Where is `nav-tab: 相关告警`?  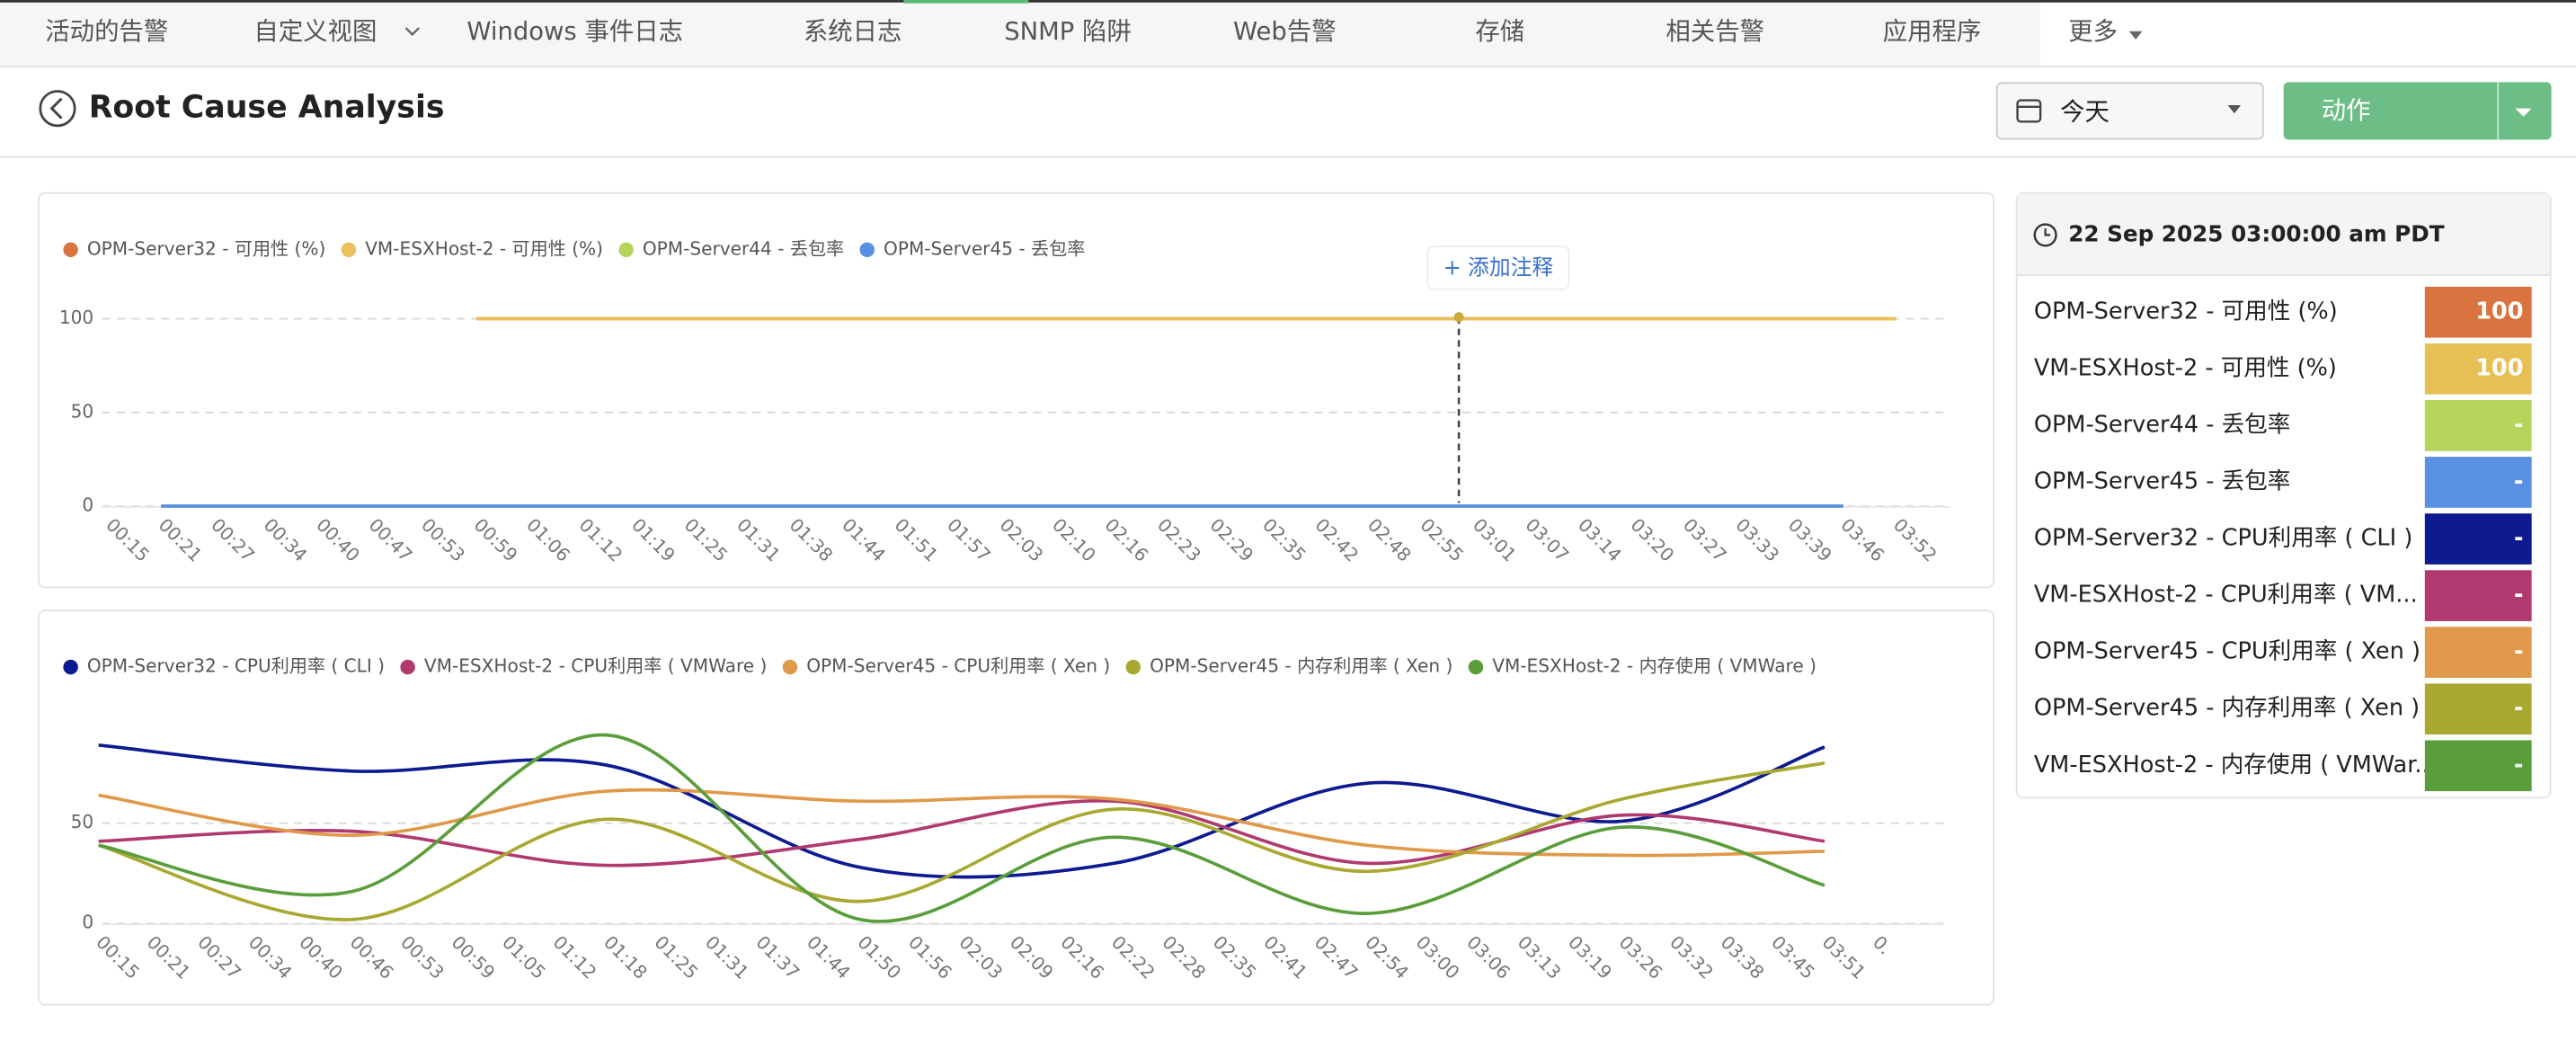 nav-tab: 相关告警 is located at coordinates (1715, 32).